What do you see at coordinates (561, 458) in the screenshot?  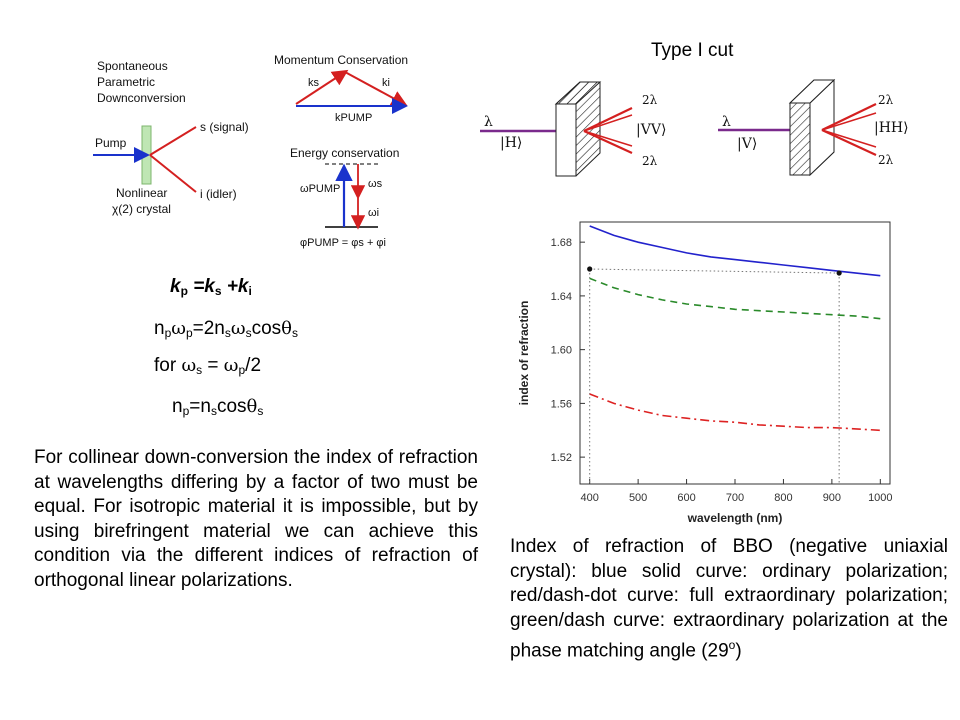 I see `y-tick-label: 1.52` at bounding box center [561, 458].